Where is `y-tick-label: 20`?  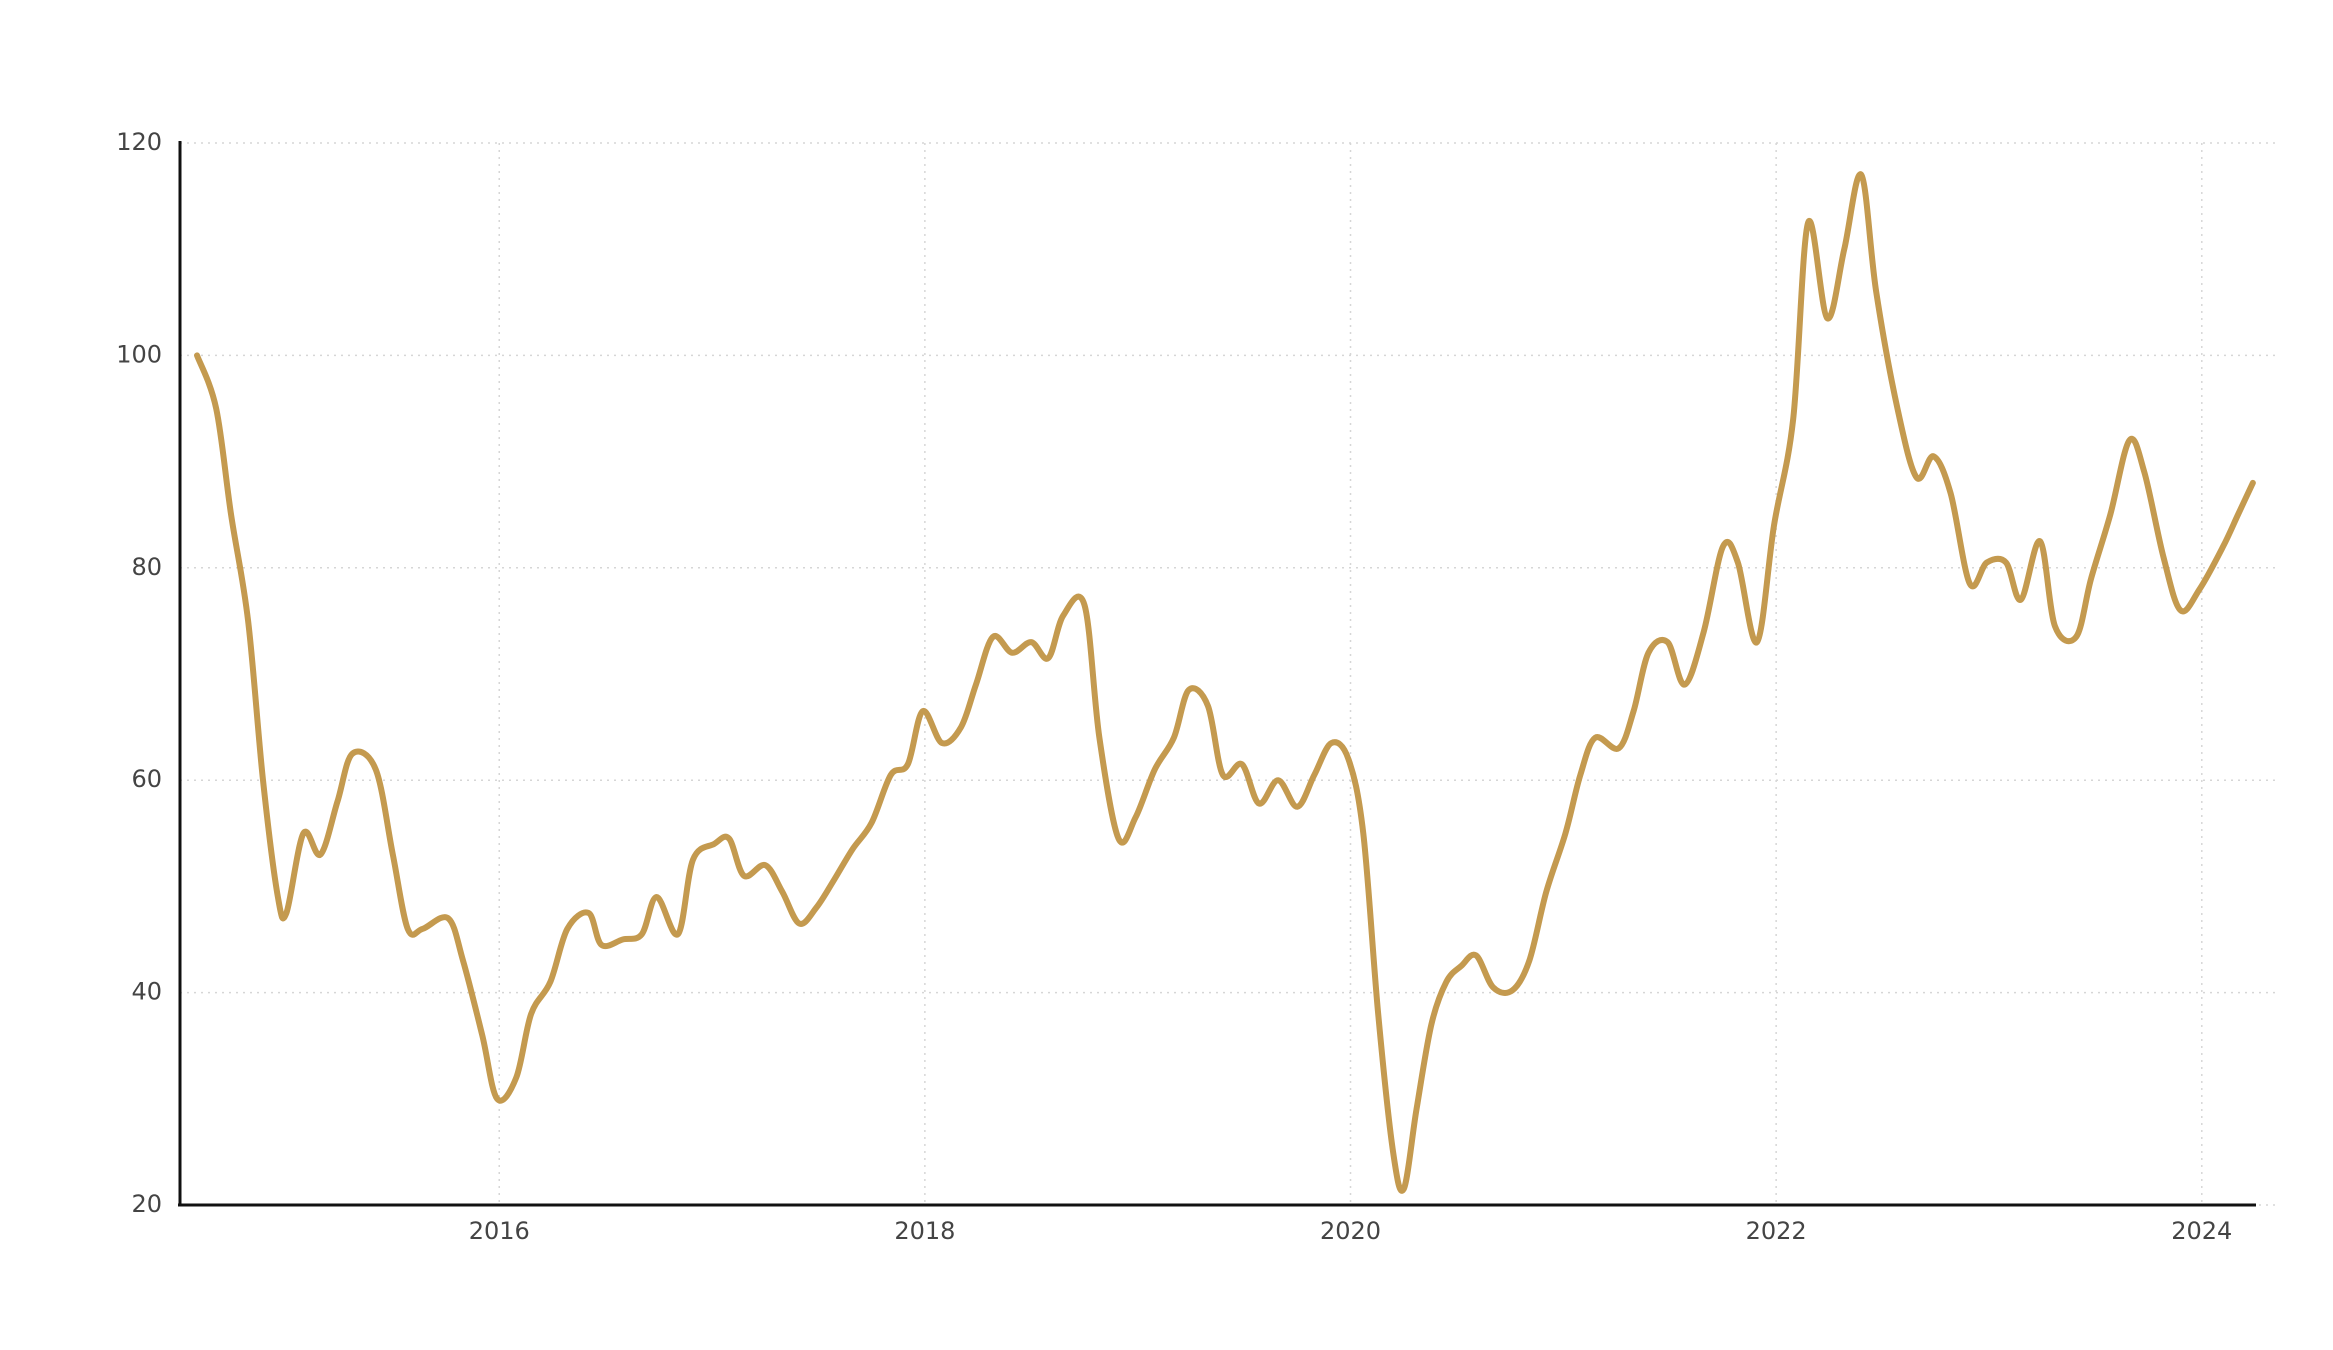
y-tick-label: 20 is located at coordinates (146, 1204).